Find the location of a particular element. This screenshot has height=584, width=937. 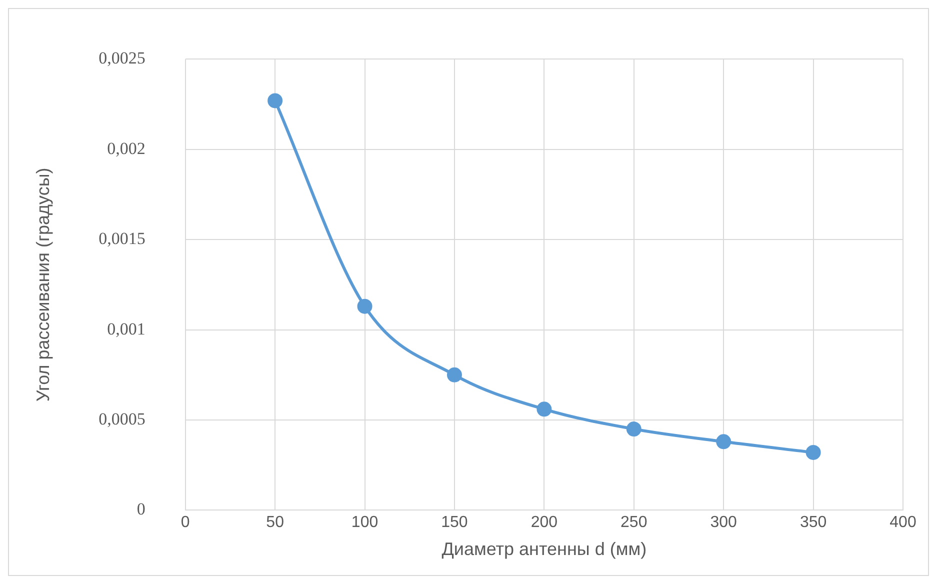

y-tick-label: 0,0015 is located at coordinates (122, 238).